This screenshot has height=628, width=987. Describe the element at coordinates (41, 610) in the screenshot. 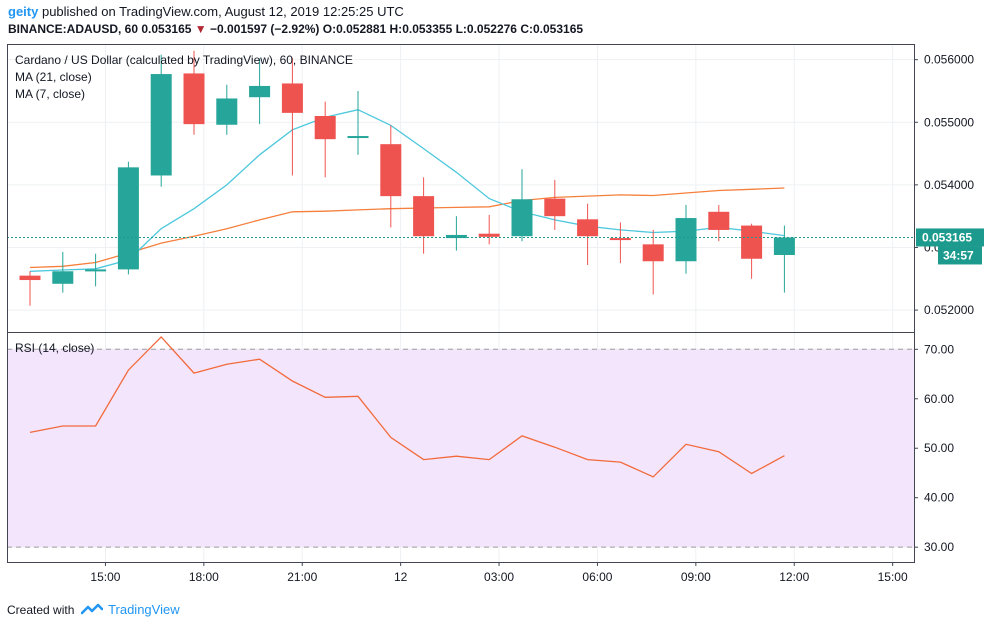

I see `created-with-text: Created with` at that location.